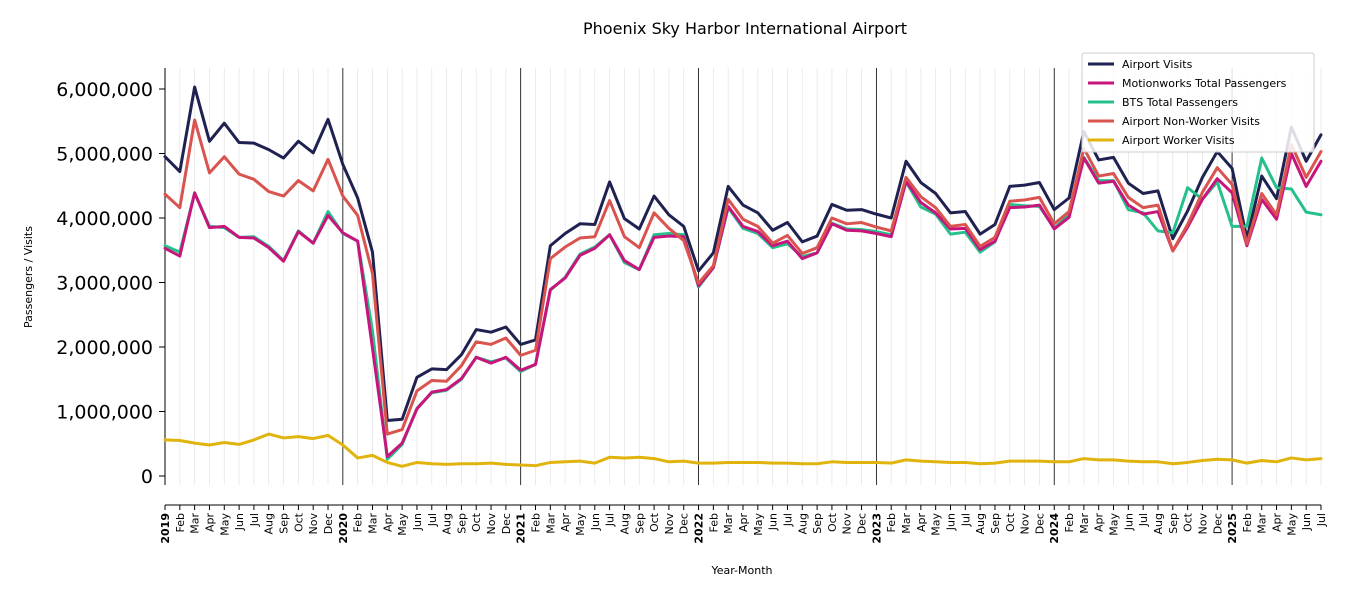  I want to click on series-line-airport-worker-visits, so click(743, 450).